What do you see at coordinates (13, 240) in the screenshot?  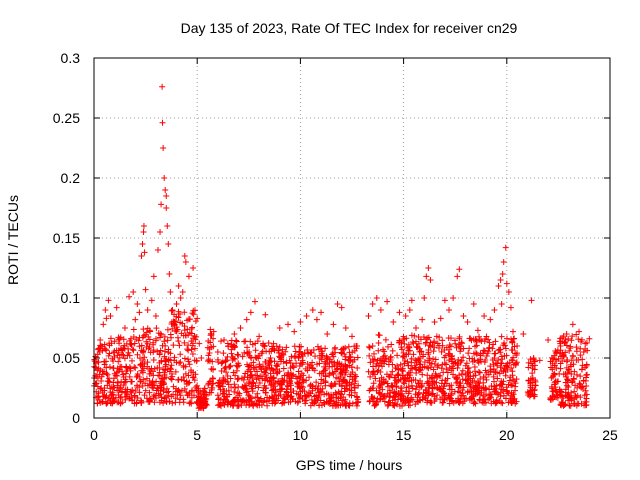 I see `y-axis-label: ROTI / TECUs` at bounding box center [13, 240].